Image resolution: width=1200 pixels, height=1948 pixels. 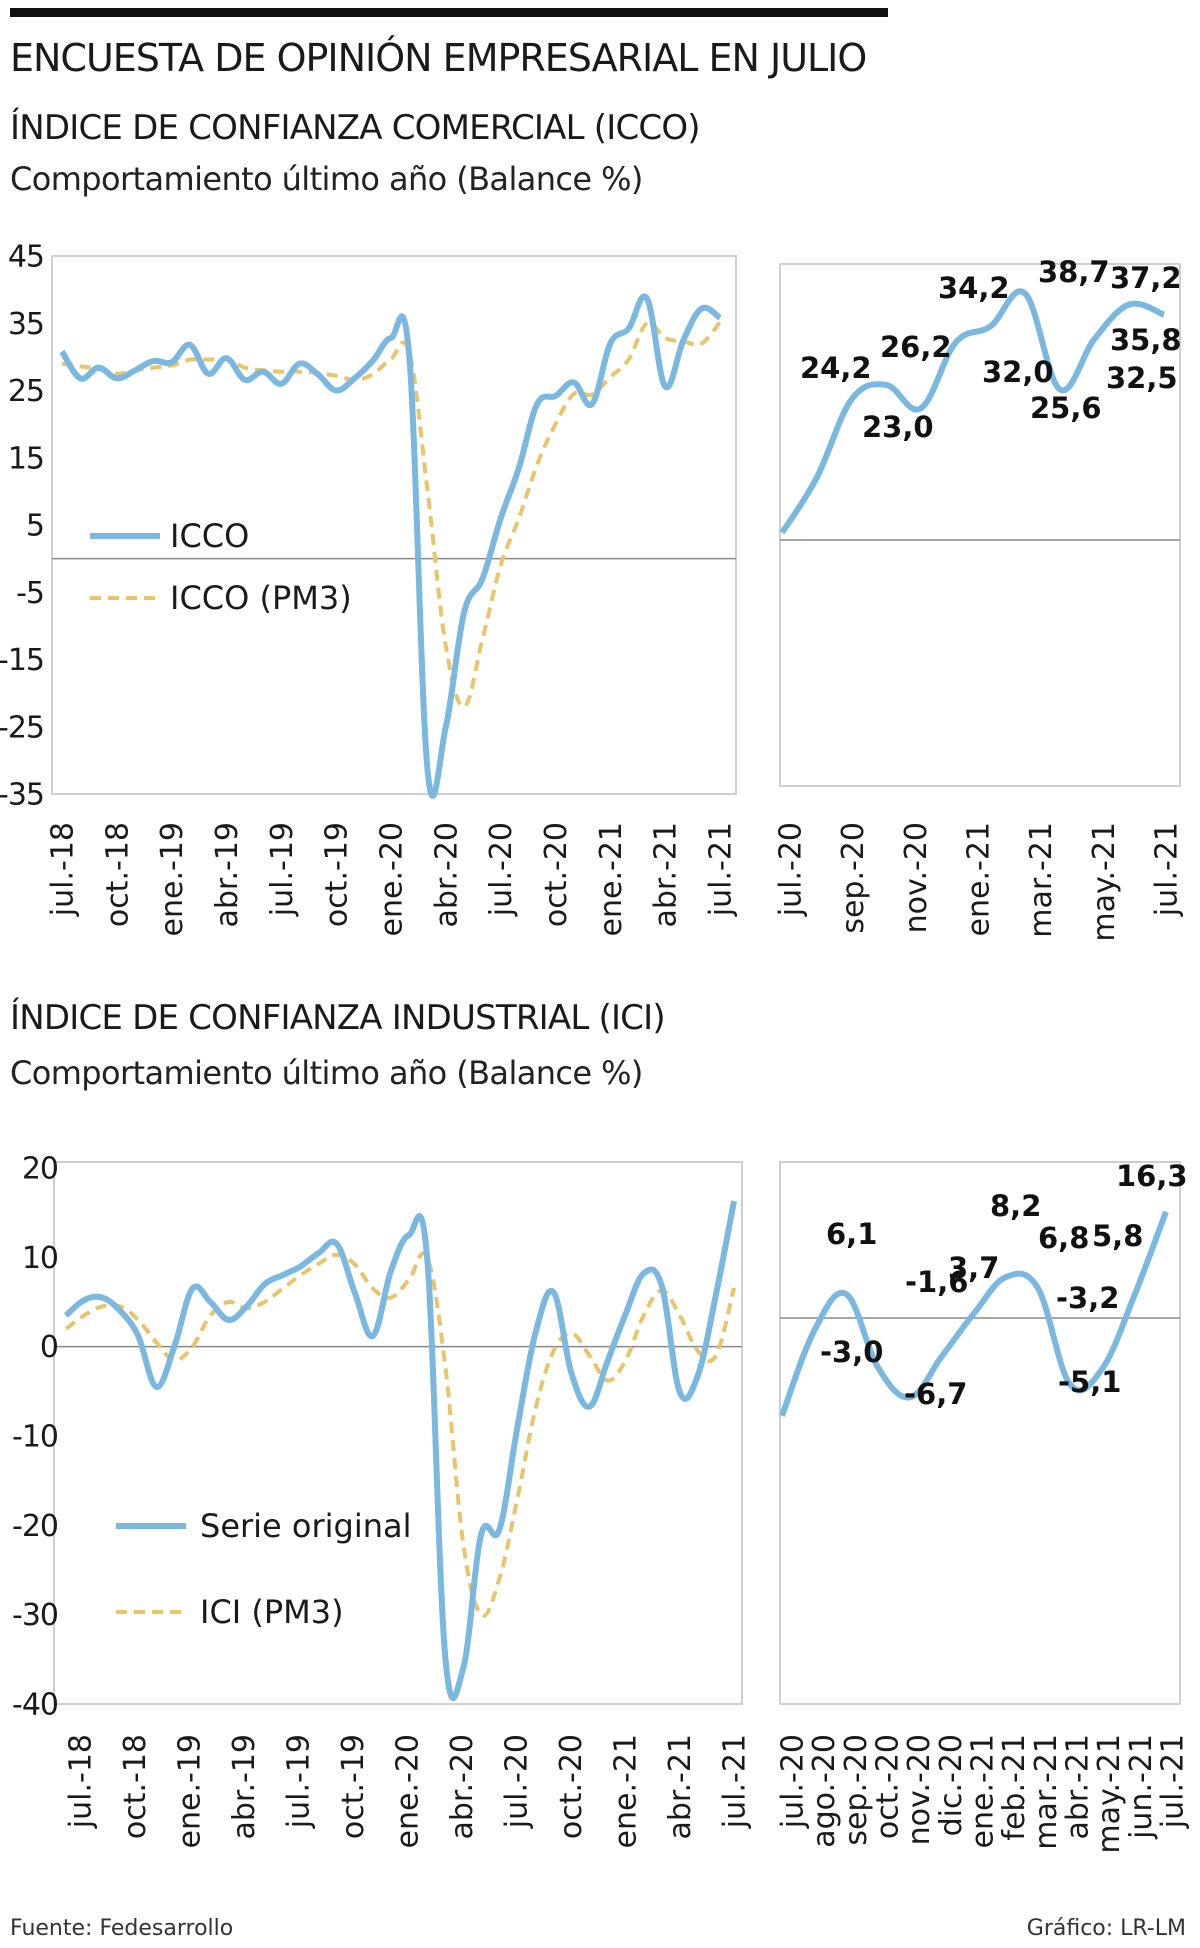 I want to click on icco-y-tick-label: -15, so click(x=22, y=660).